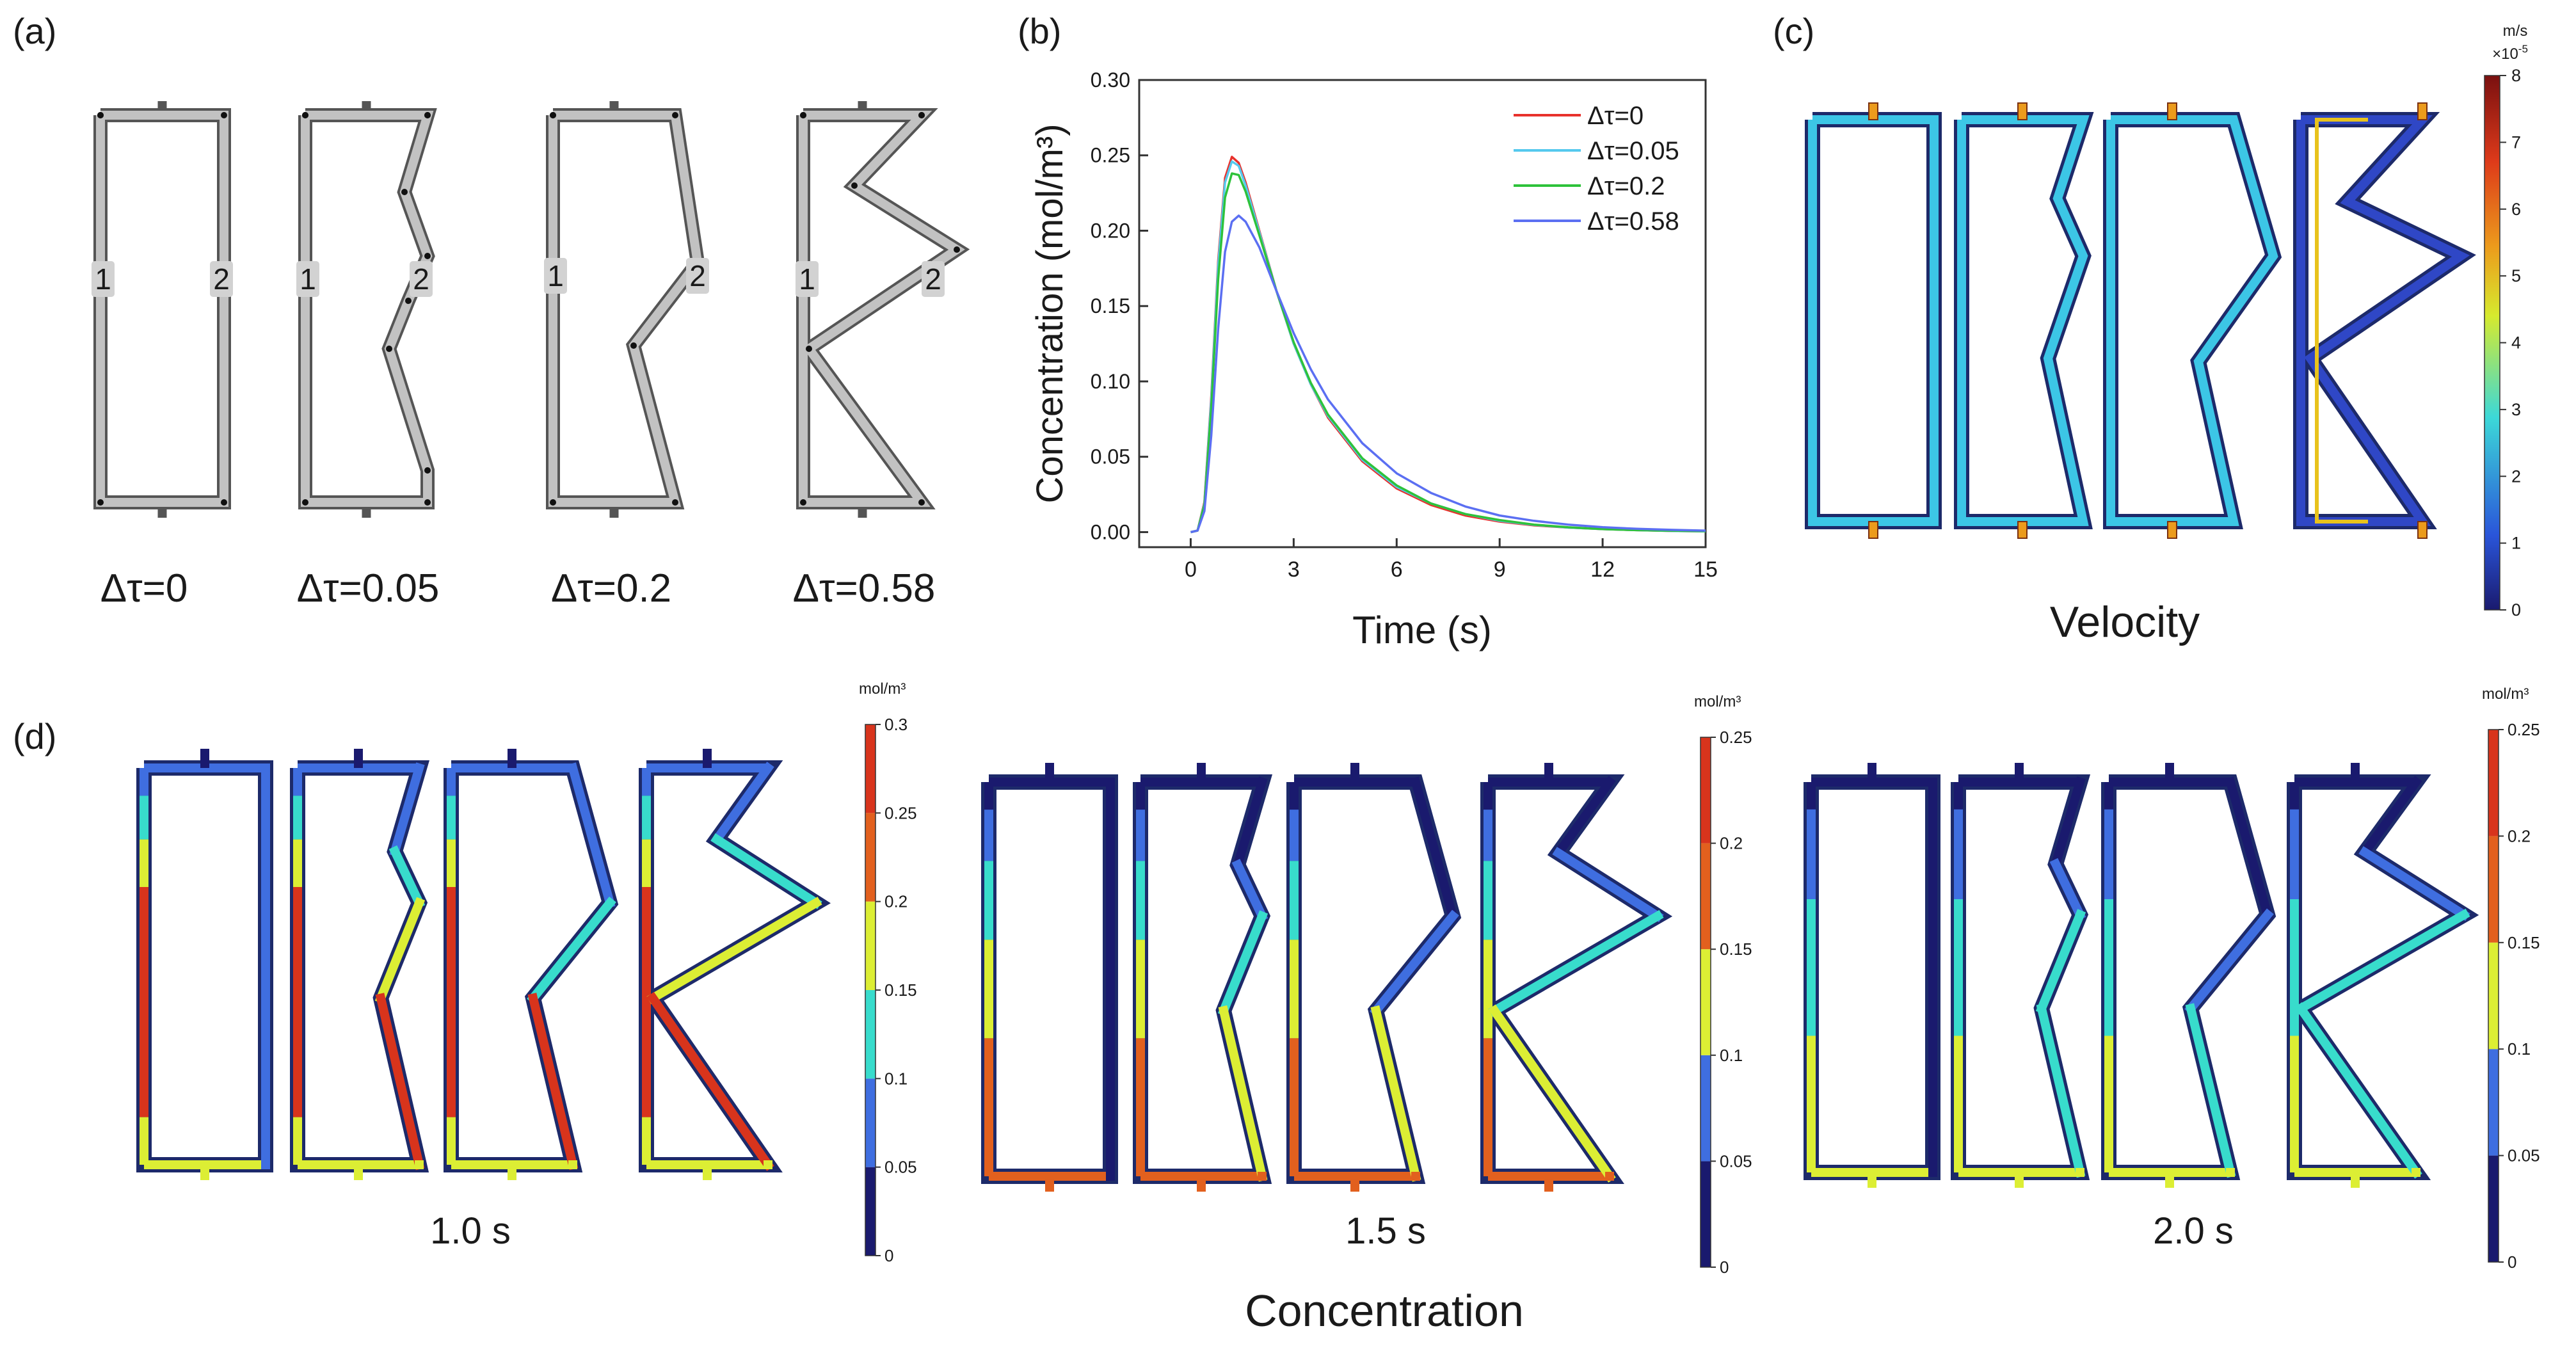  What do you see at coordinates (1793, 31) in the screenshot?
I see `panel-c-label: (c)` at bounding box center [1793, 31].